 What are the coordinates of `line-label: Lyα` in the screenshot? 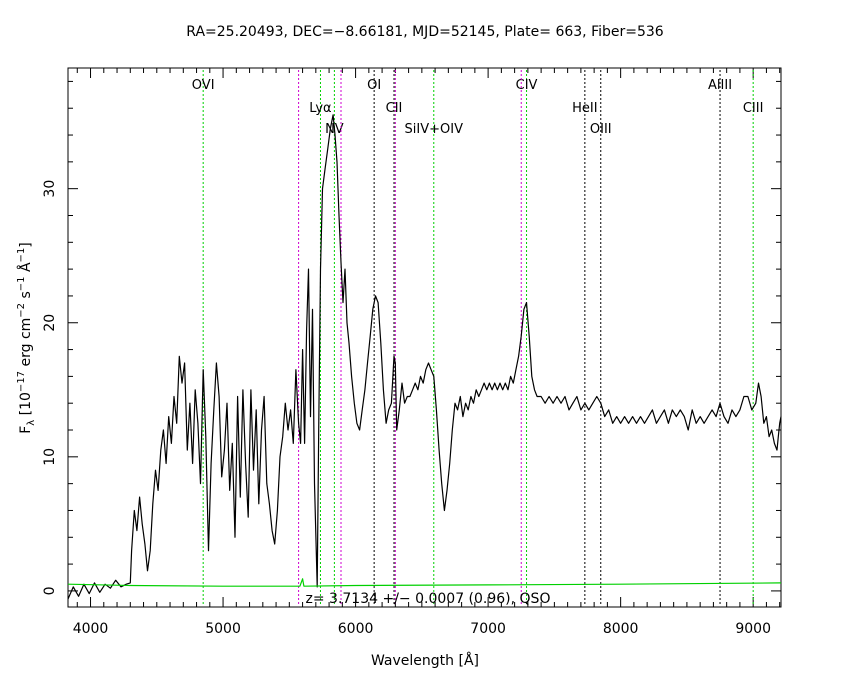 It's located at (320, 108).